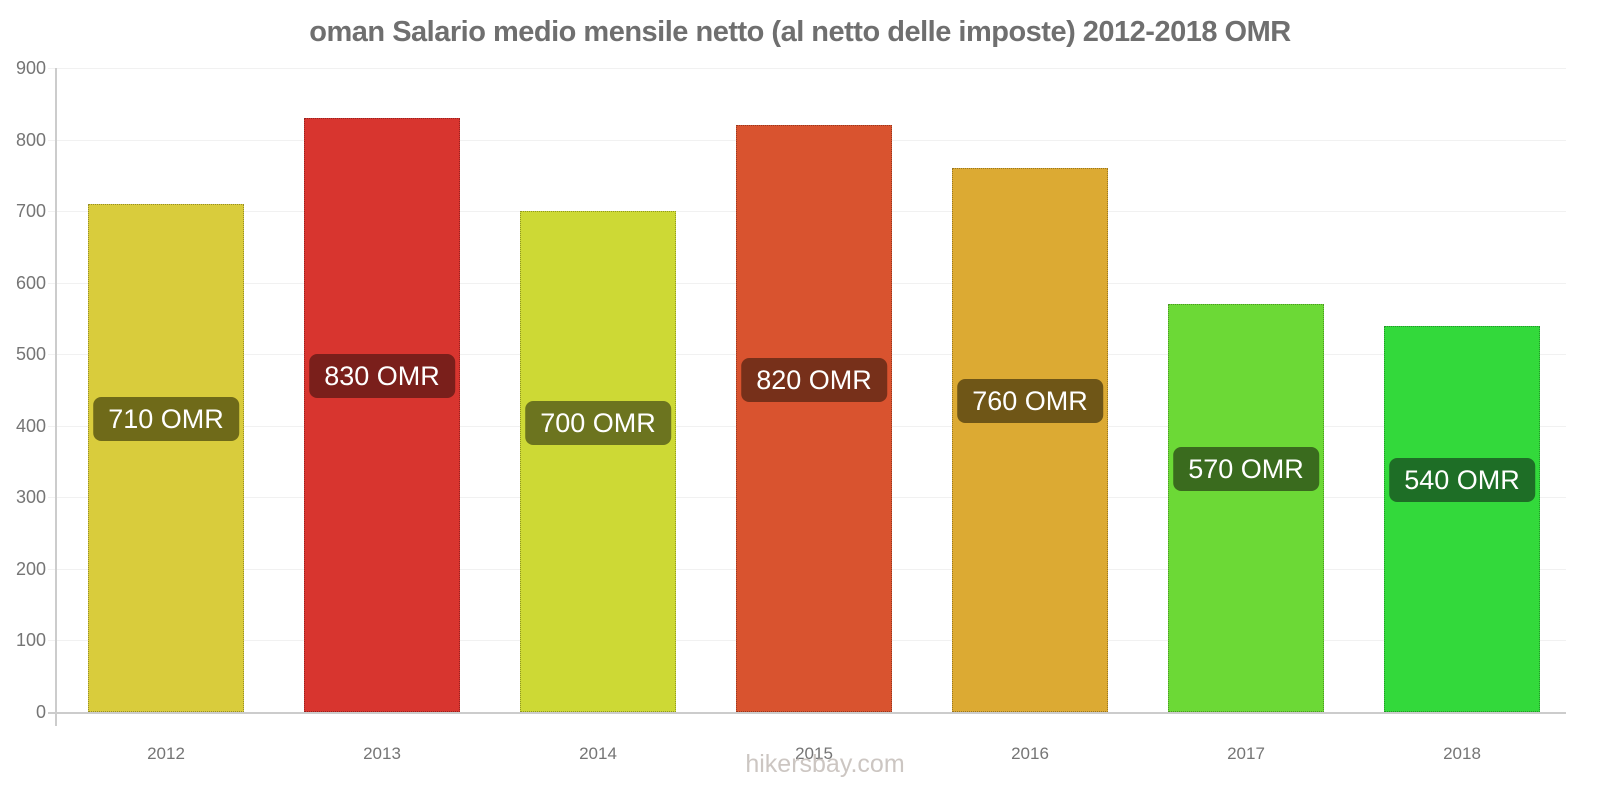  I want to click on y-tick-label-400: 400, so click(30, 426).